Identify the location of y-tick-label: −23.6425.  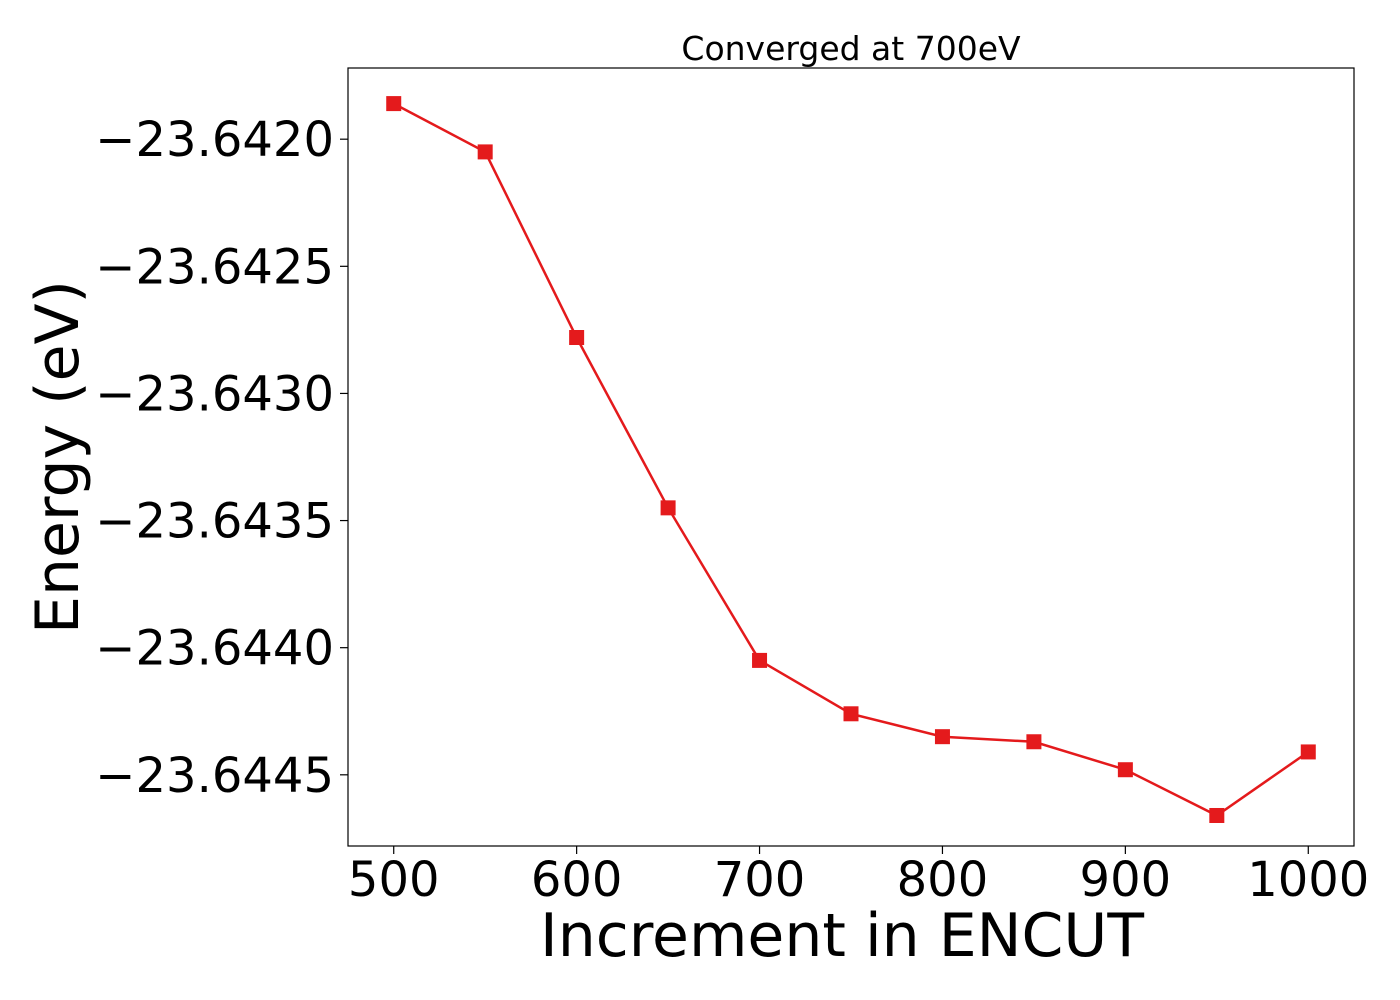
(214, 267).